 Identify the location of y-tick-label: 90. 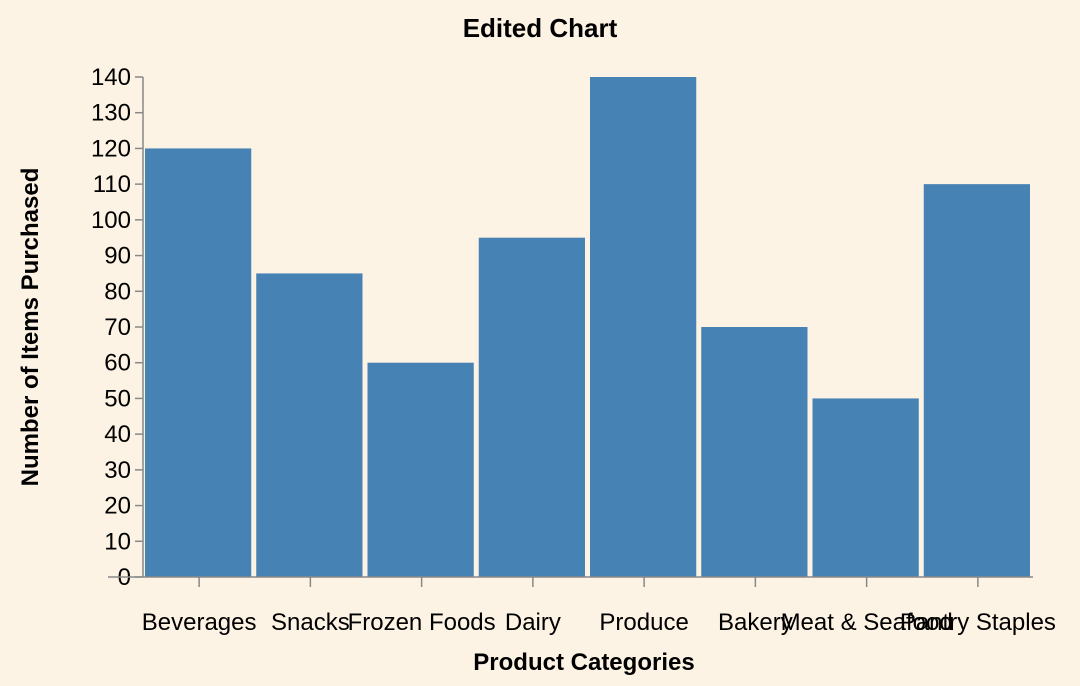
(117, 256).